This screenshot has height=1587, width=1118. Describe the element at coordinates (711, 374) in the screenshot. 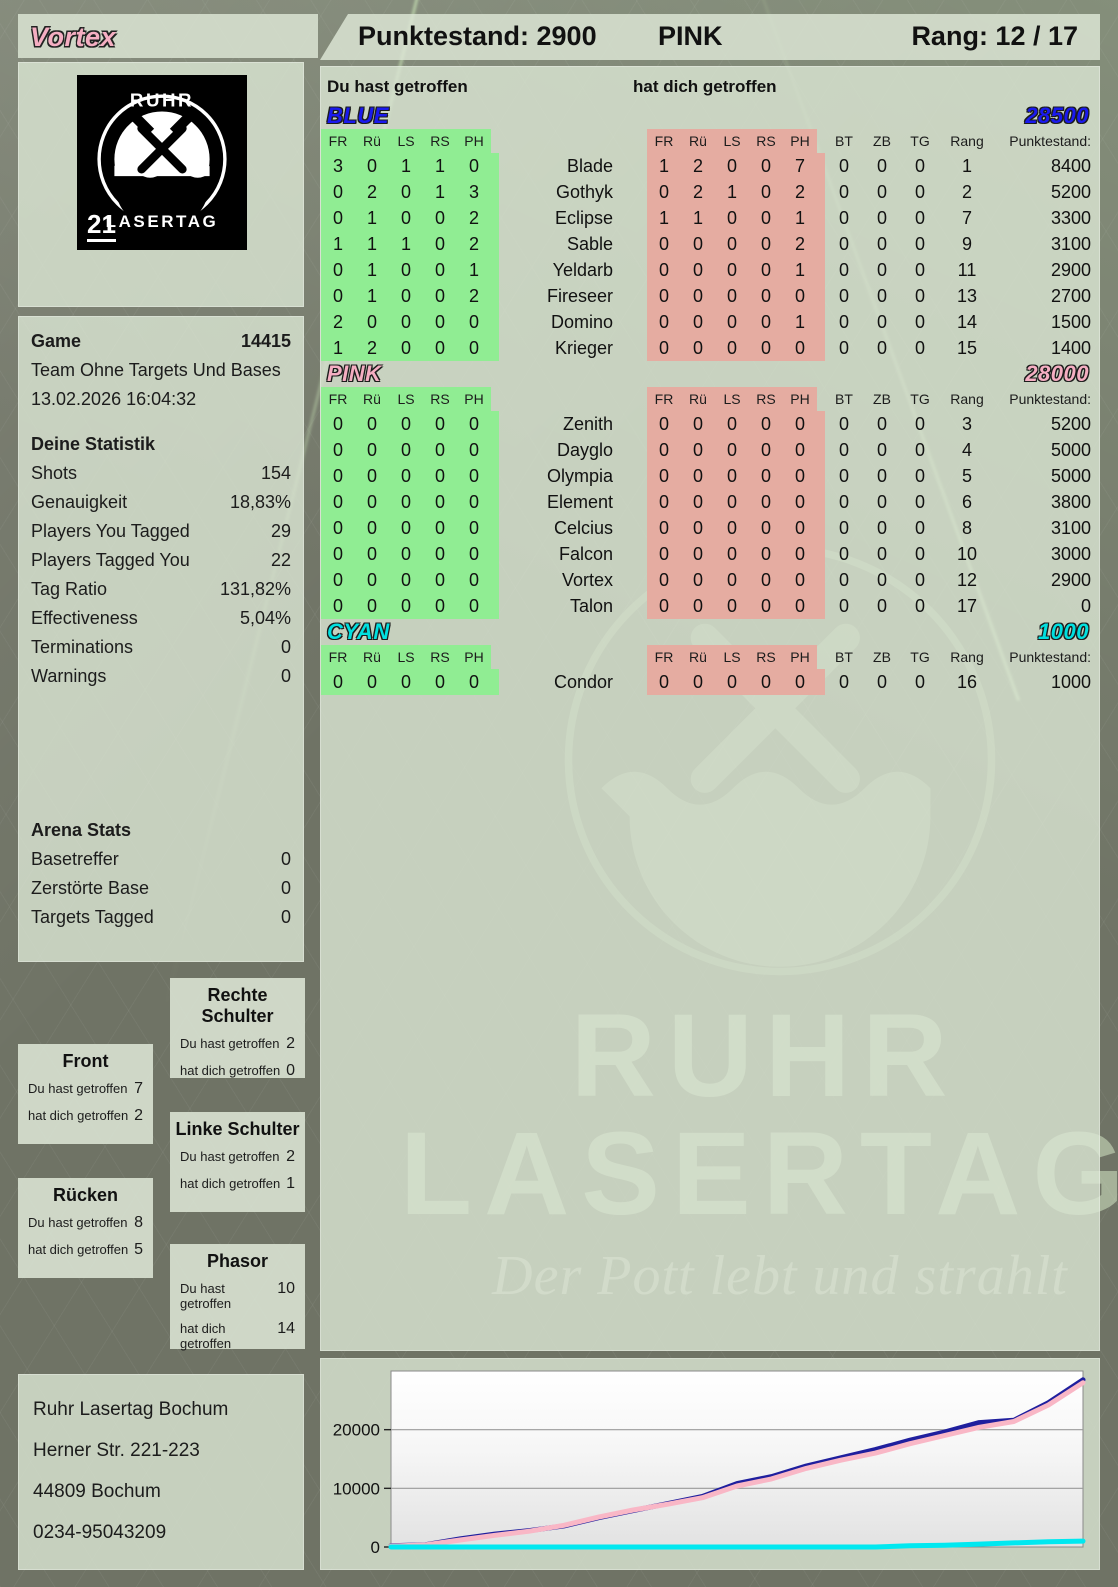

I see `team-header: PINK 28000` at that location.